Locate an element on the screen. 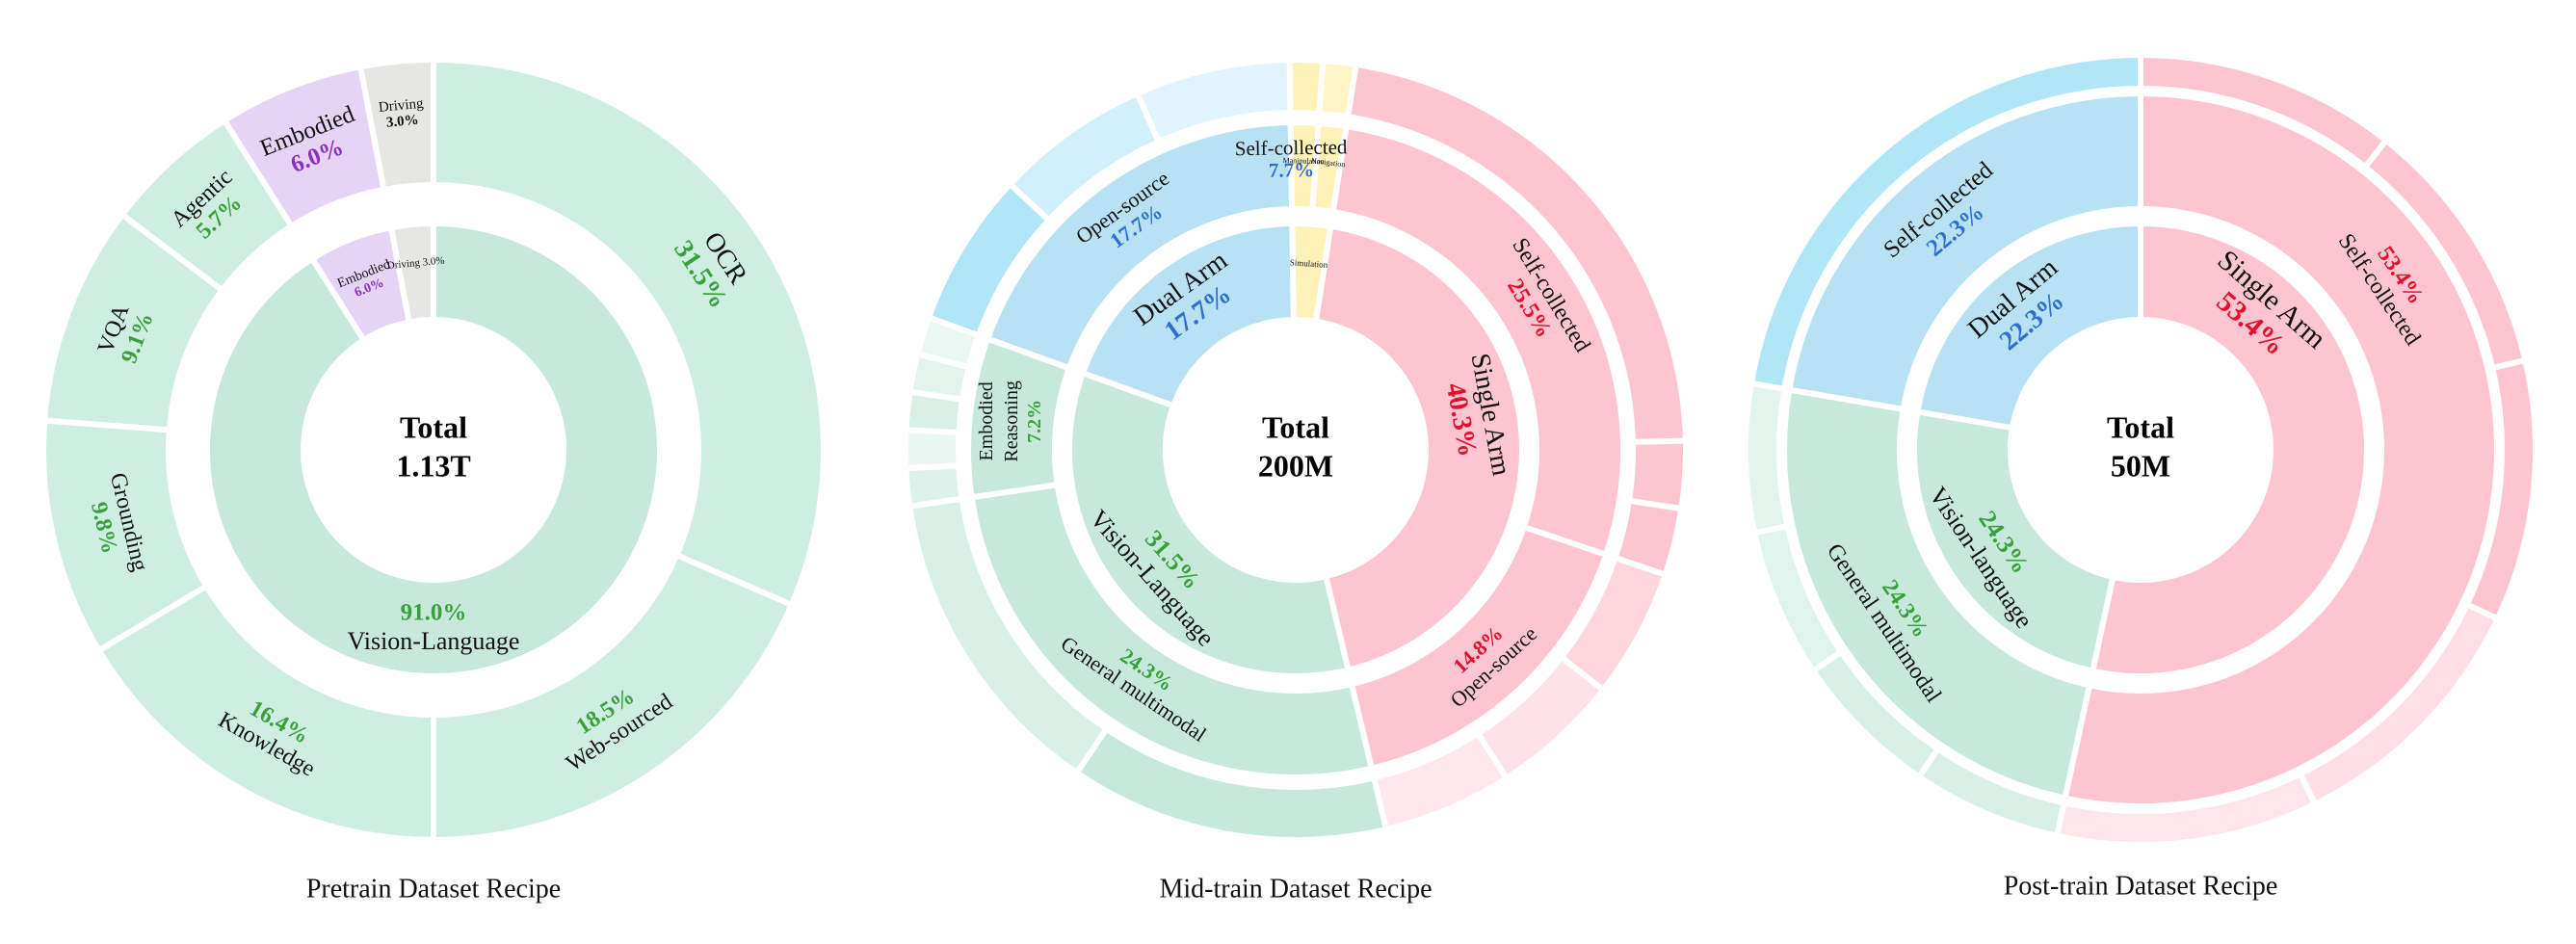  inner-driving-label: Driving 3.0% is located at coordinates (415, 264).